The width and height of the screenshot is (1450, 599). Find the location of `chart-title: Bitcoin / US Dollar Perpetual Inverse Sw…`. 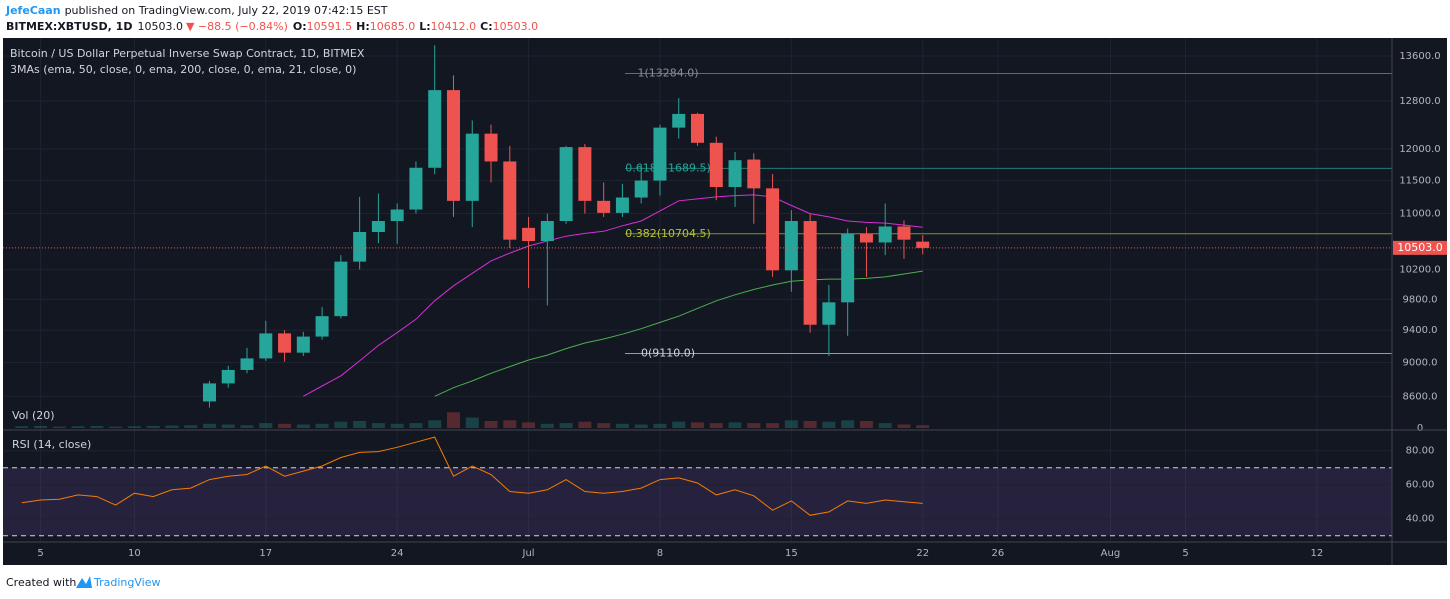

chart-title: Bitcoin / US Dollar Perpetual Inverse Sw… is located at coordinates (187, 53).